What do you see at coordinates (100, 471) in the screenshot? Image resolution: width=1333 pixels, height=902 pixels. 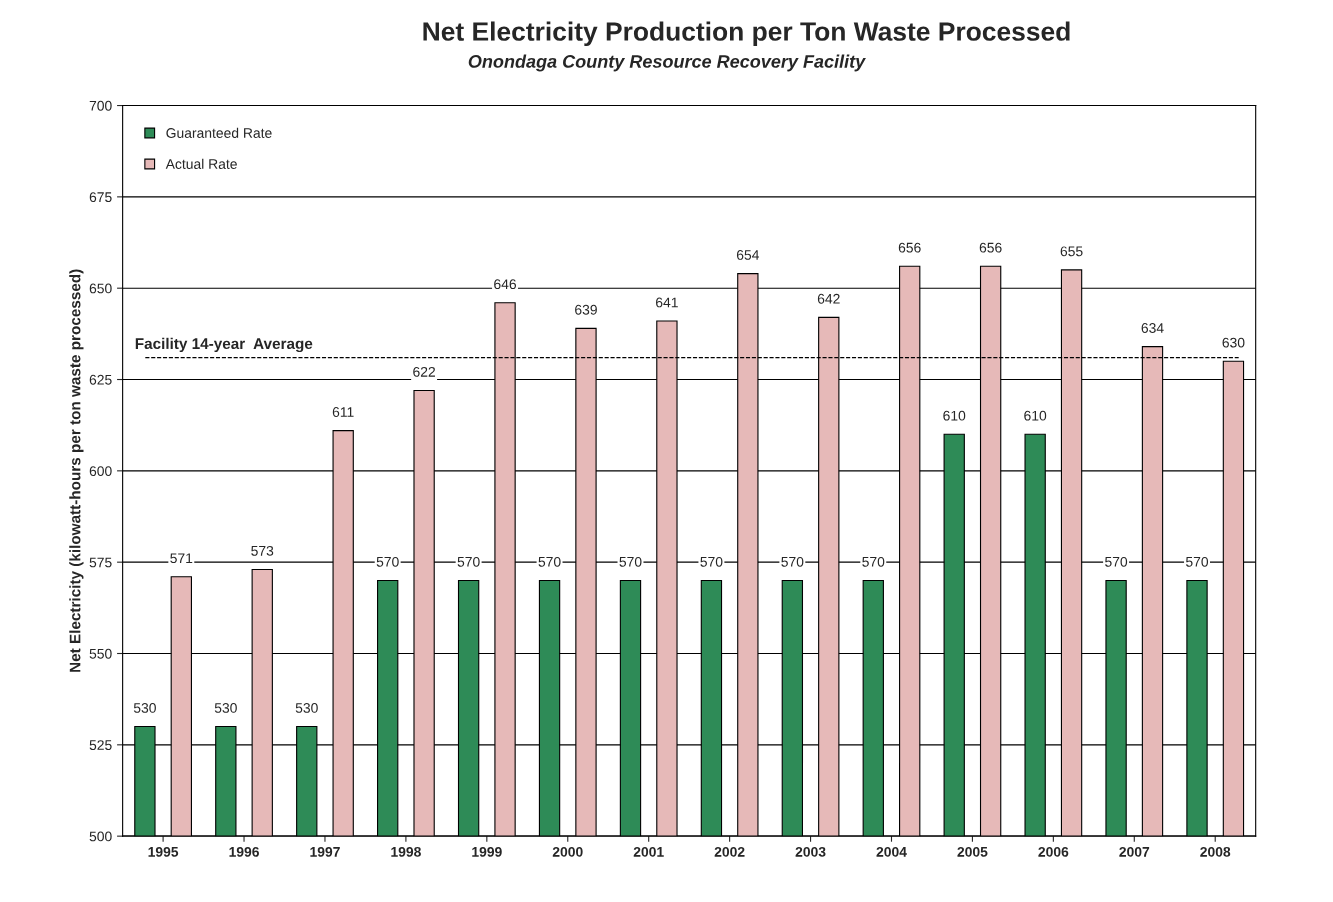 I see `y-tick-label: 600` at bounding box center [100, 471].